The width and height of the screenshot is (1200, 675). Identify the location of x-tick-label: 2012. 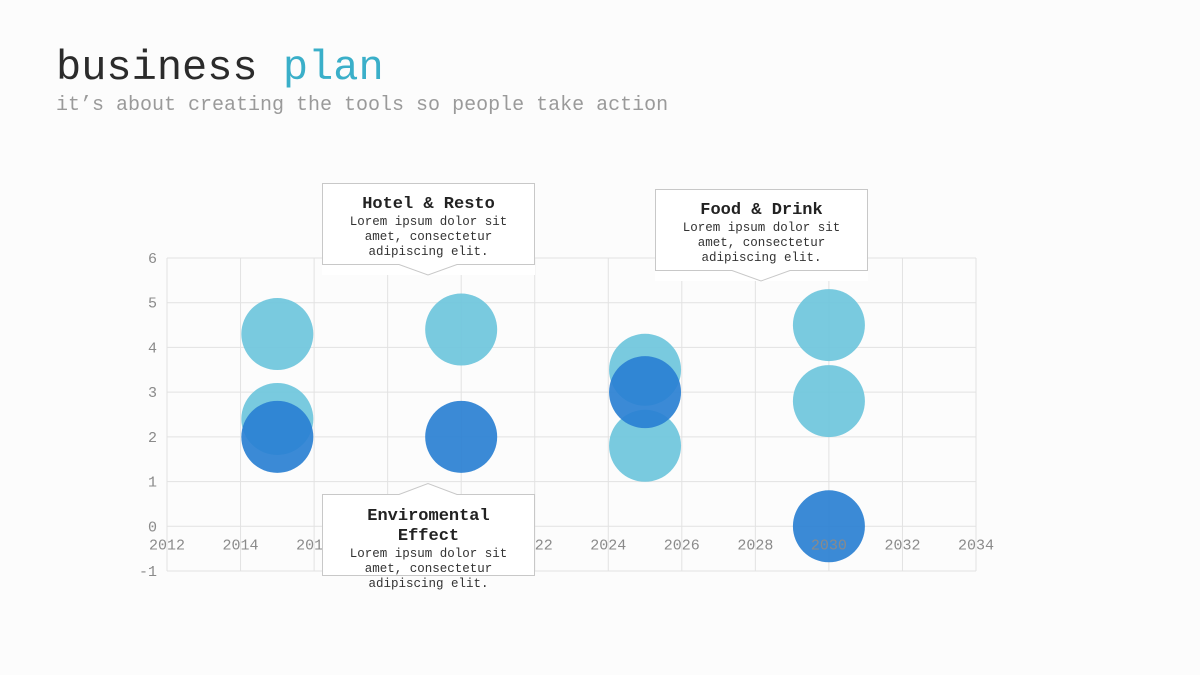
(167, 545).